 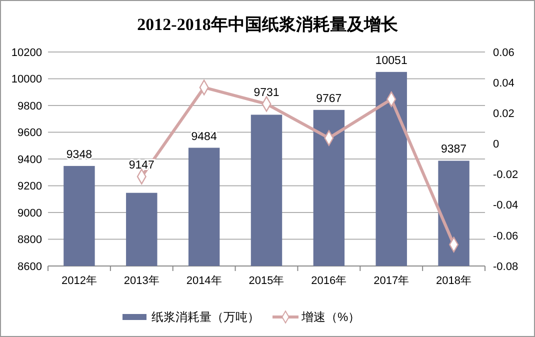 What do you see at coordinates (505, 236) in the screenshot?
I see `y2-tick-label: -0.06` at bounding box center [505, 236].